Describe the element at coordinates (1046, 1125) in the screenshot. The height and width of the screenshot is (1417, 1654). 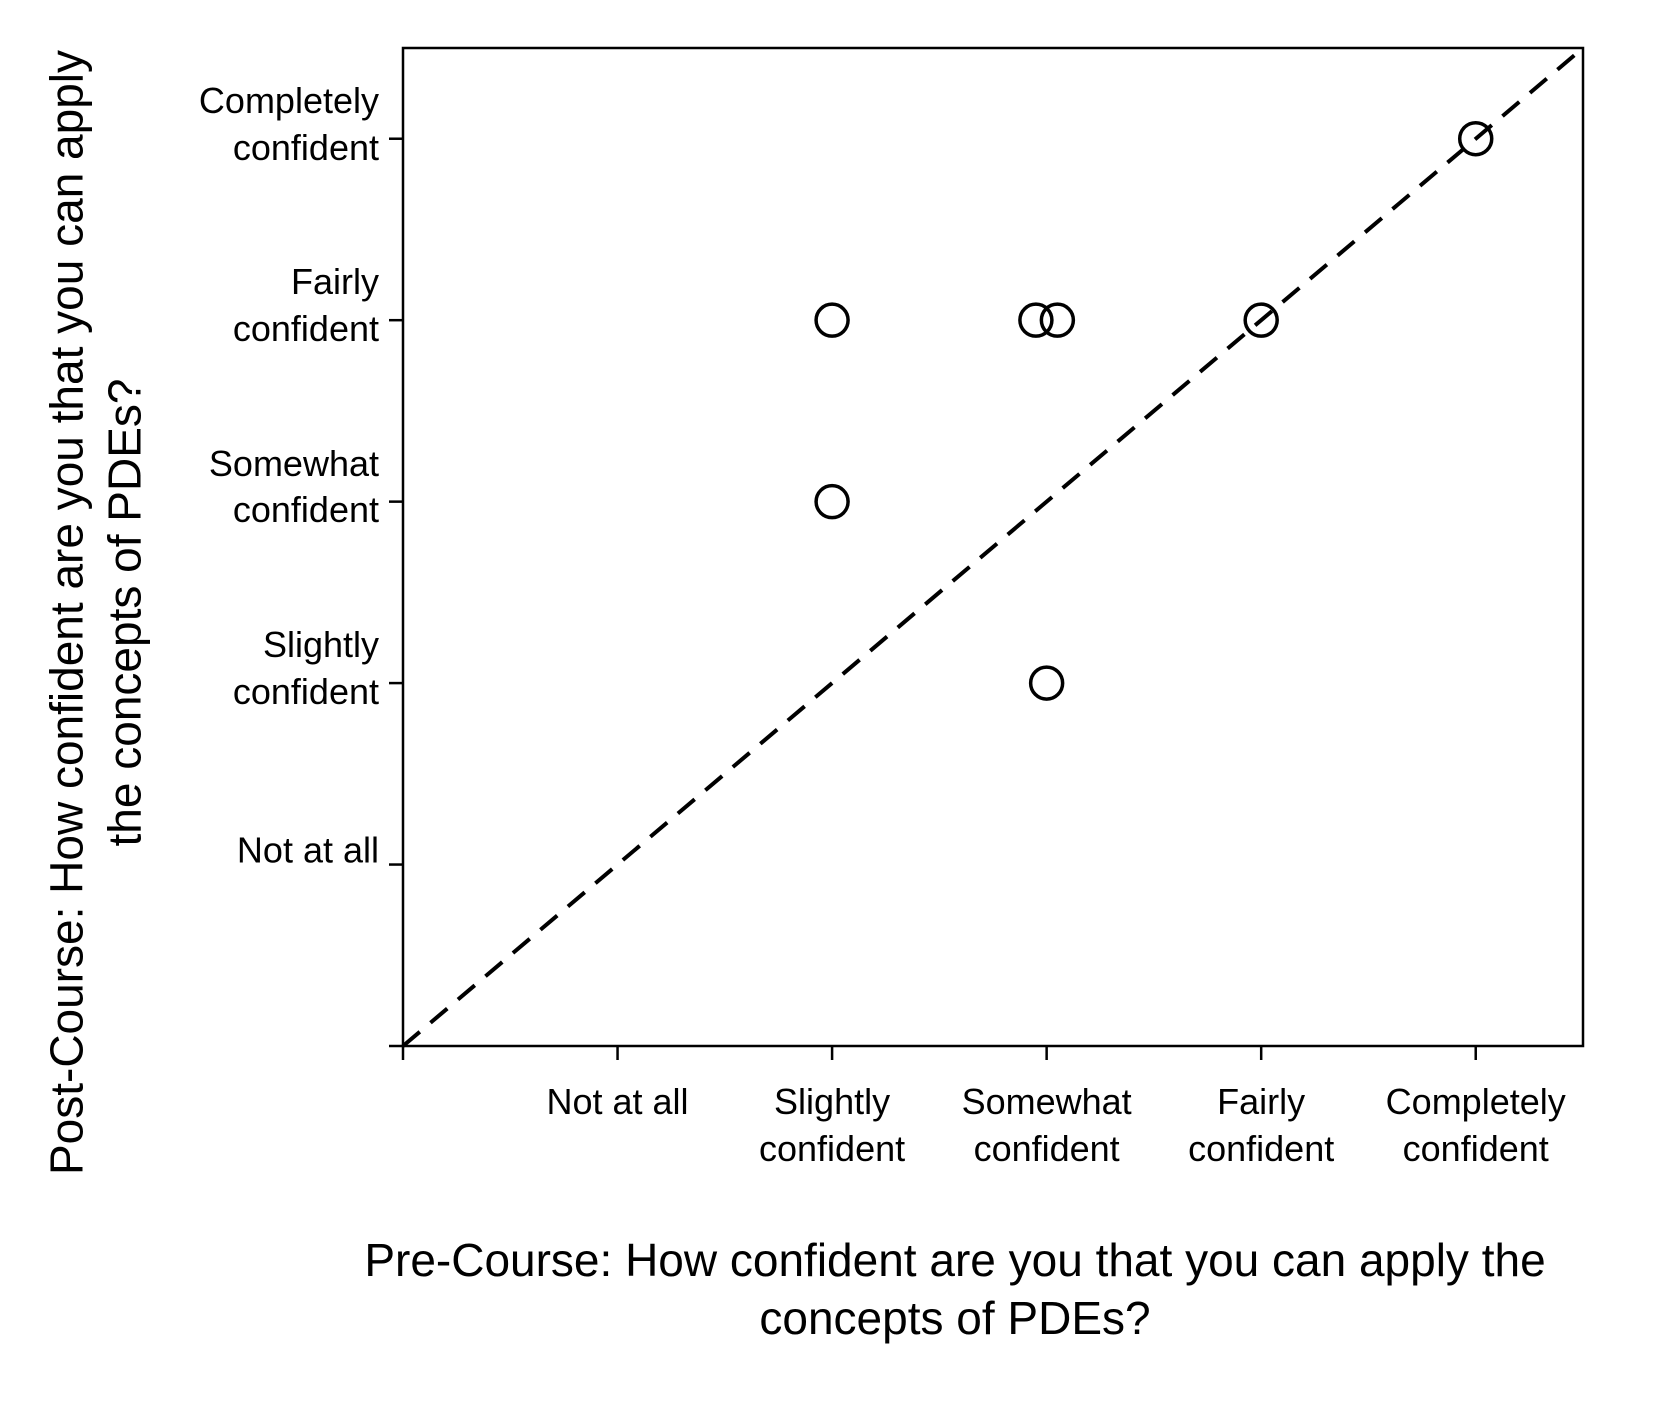
I see `x-tick-label: Somewhat confident` at that location.